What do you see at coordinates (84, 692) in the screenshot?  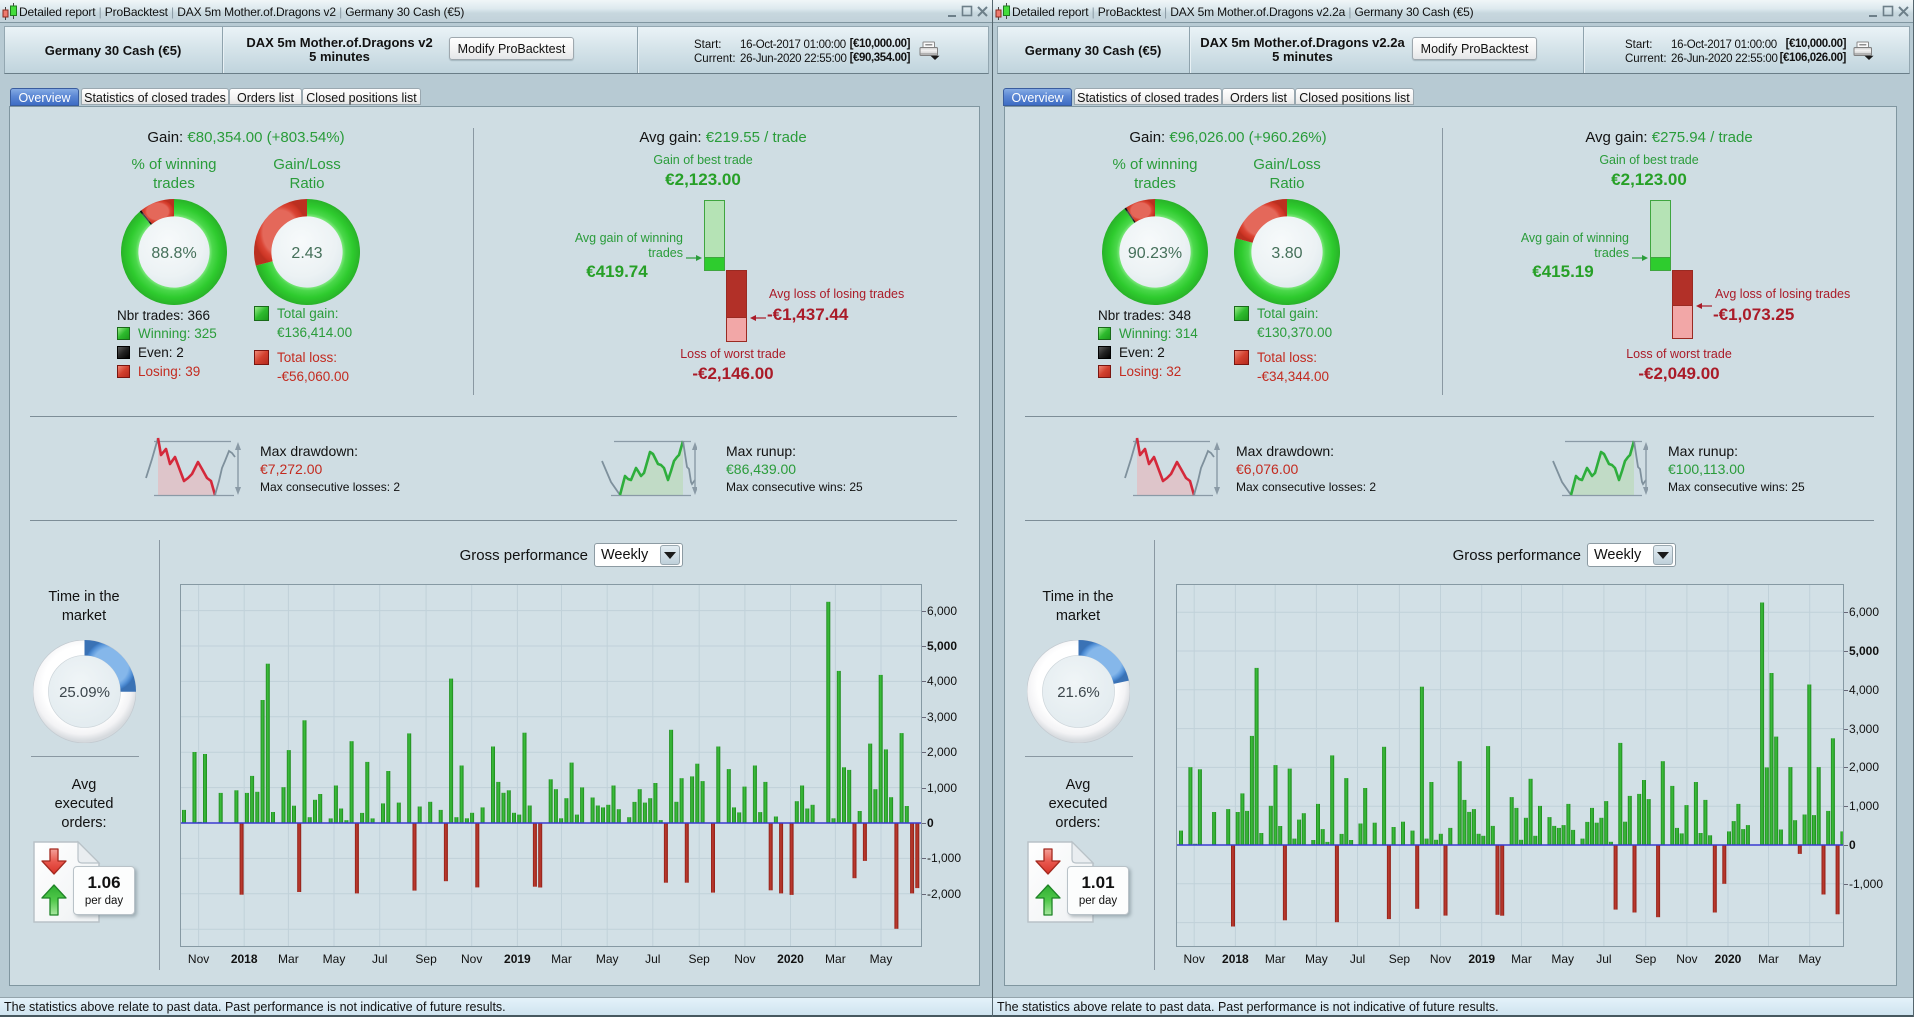 I see `svg-text: 25.09%` at bounding box center [84, 692].